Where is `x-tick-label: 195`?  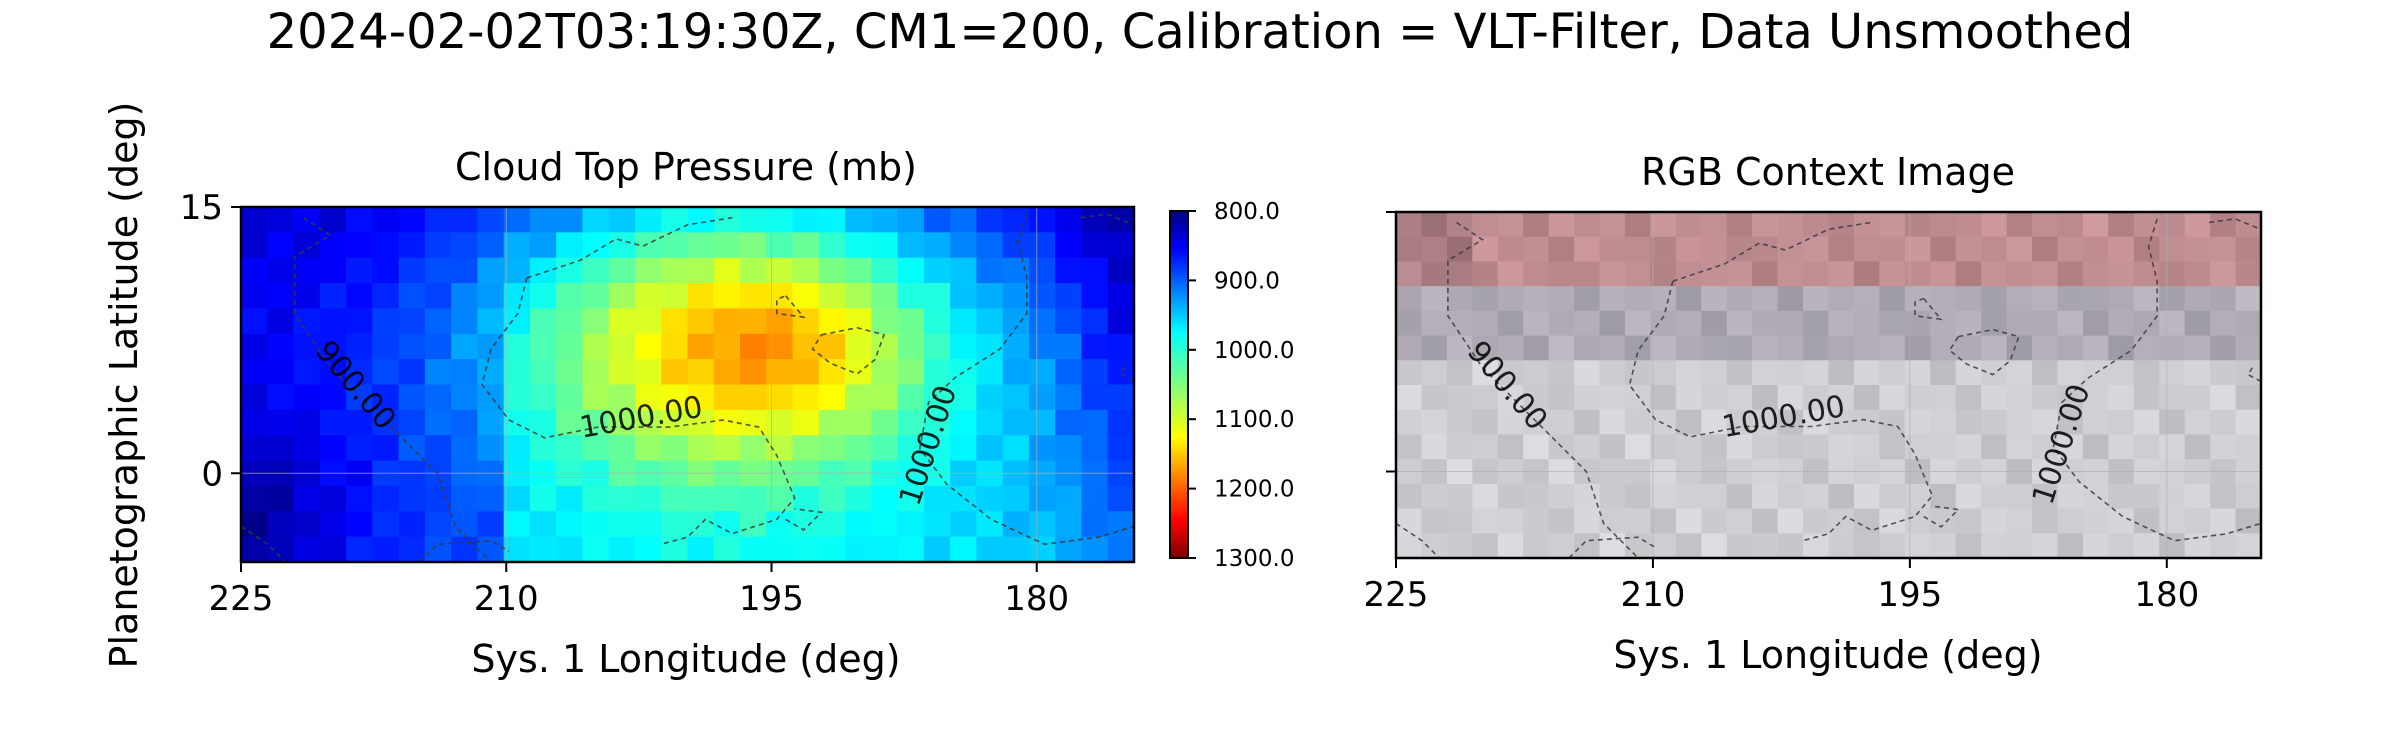
x-tick-label: 195 is located at coordinates (1909, 595).